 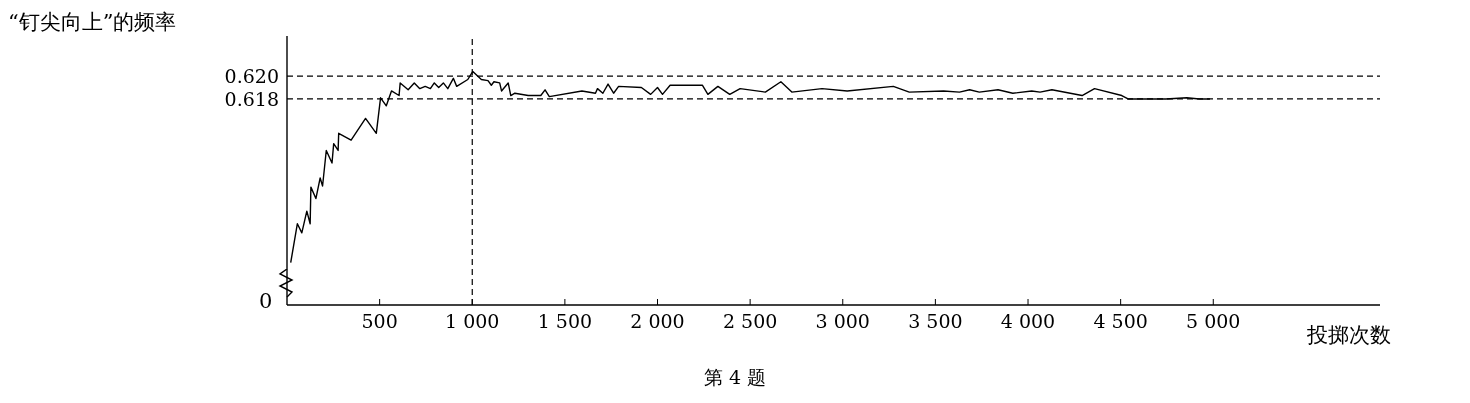 What do you see at coordinates (379, 321) in the screenshot?
I see `x-tick-label: 500` at bounding box center [379, 321].